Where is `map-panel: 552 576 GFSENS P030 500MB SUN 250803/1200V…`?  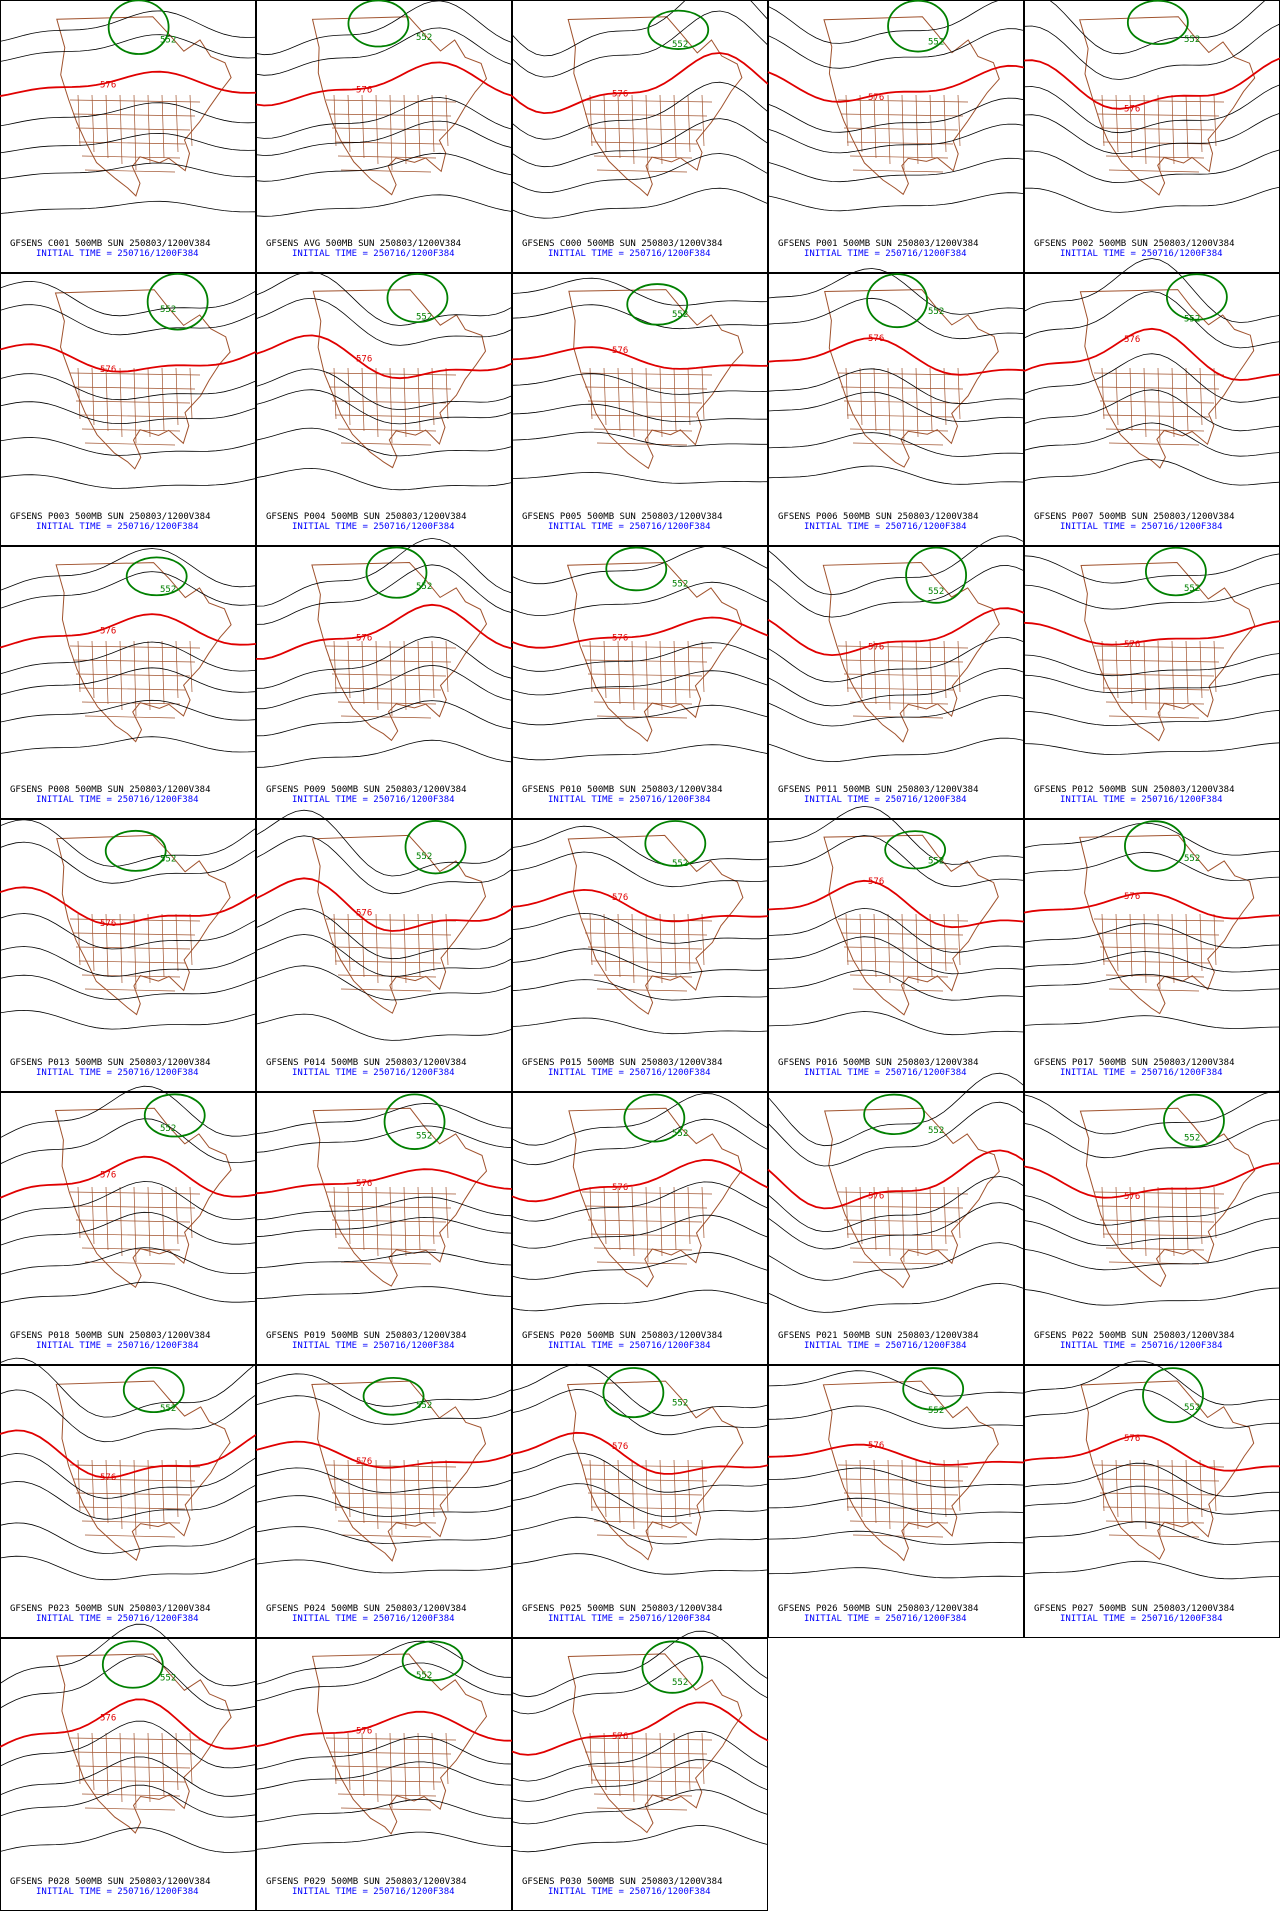 map-panel: 552 576 GFSENS P030 500MB SUN 250803/1200V… is located at coordinates (640, 1770).